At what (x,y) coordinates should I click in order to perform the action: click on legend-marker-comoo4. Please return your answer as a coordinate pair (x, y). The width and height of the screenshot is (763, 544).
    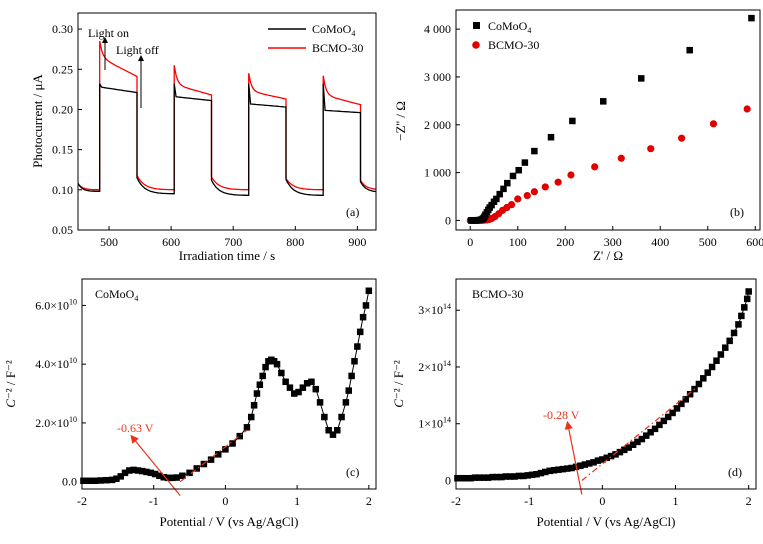
    Looking at the image, I should click on (476, 25).